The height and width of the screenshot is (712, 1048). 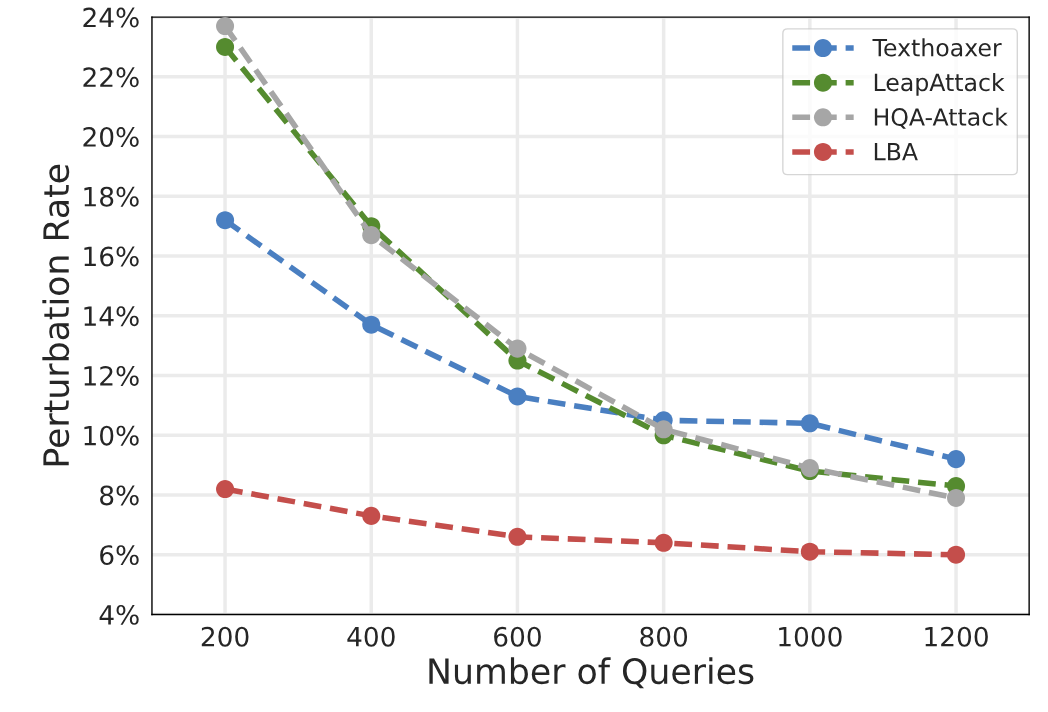 I want to click on y-tick-label: 8%, so click(x=119, y=495).